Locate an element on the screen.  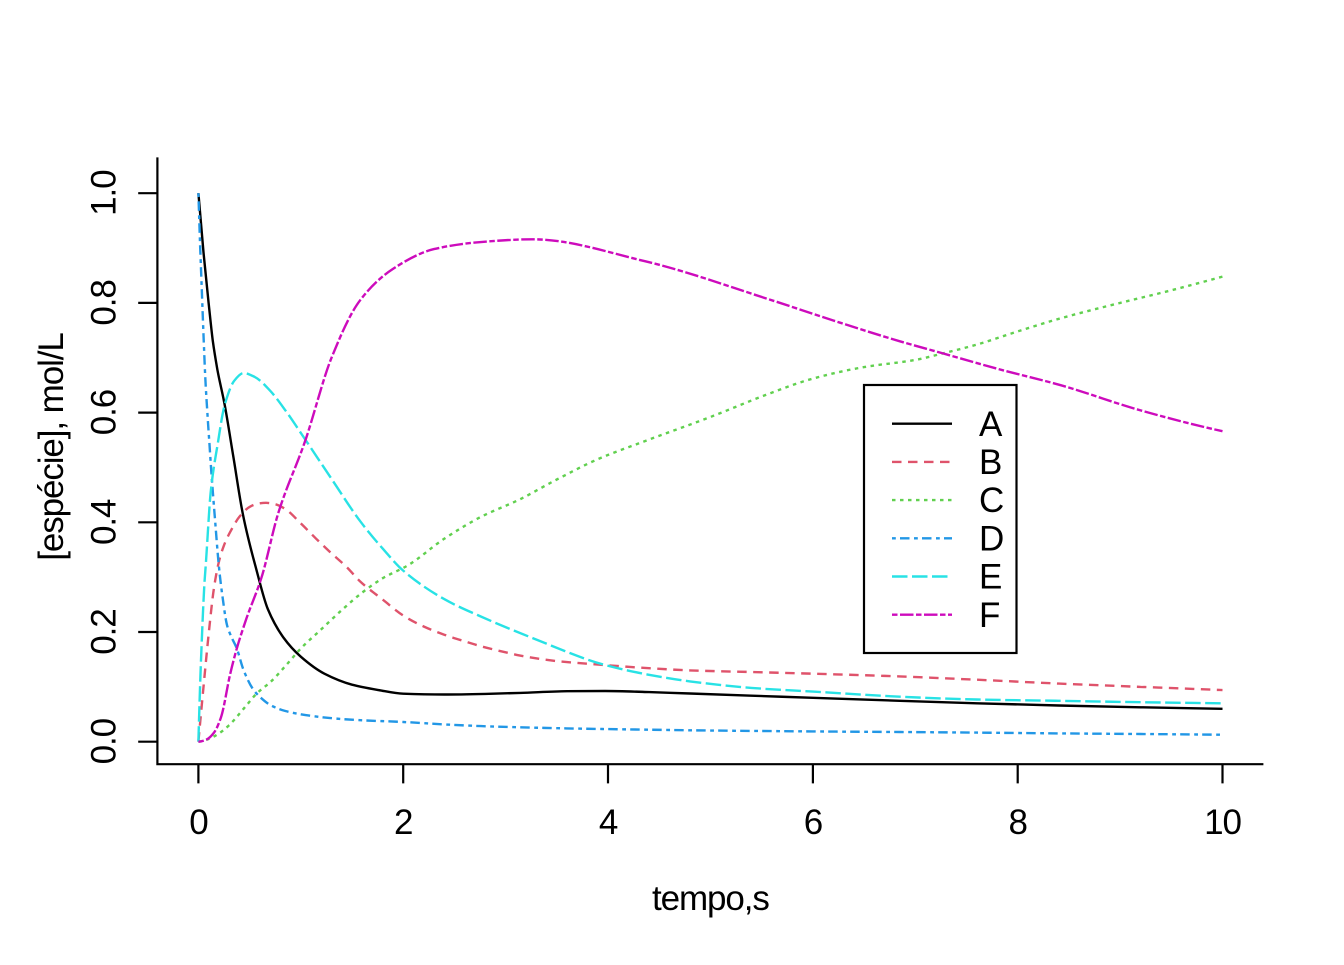
svg-text: 2 is located at coordinates (403, 822).